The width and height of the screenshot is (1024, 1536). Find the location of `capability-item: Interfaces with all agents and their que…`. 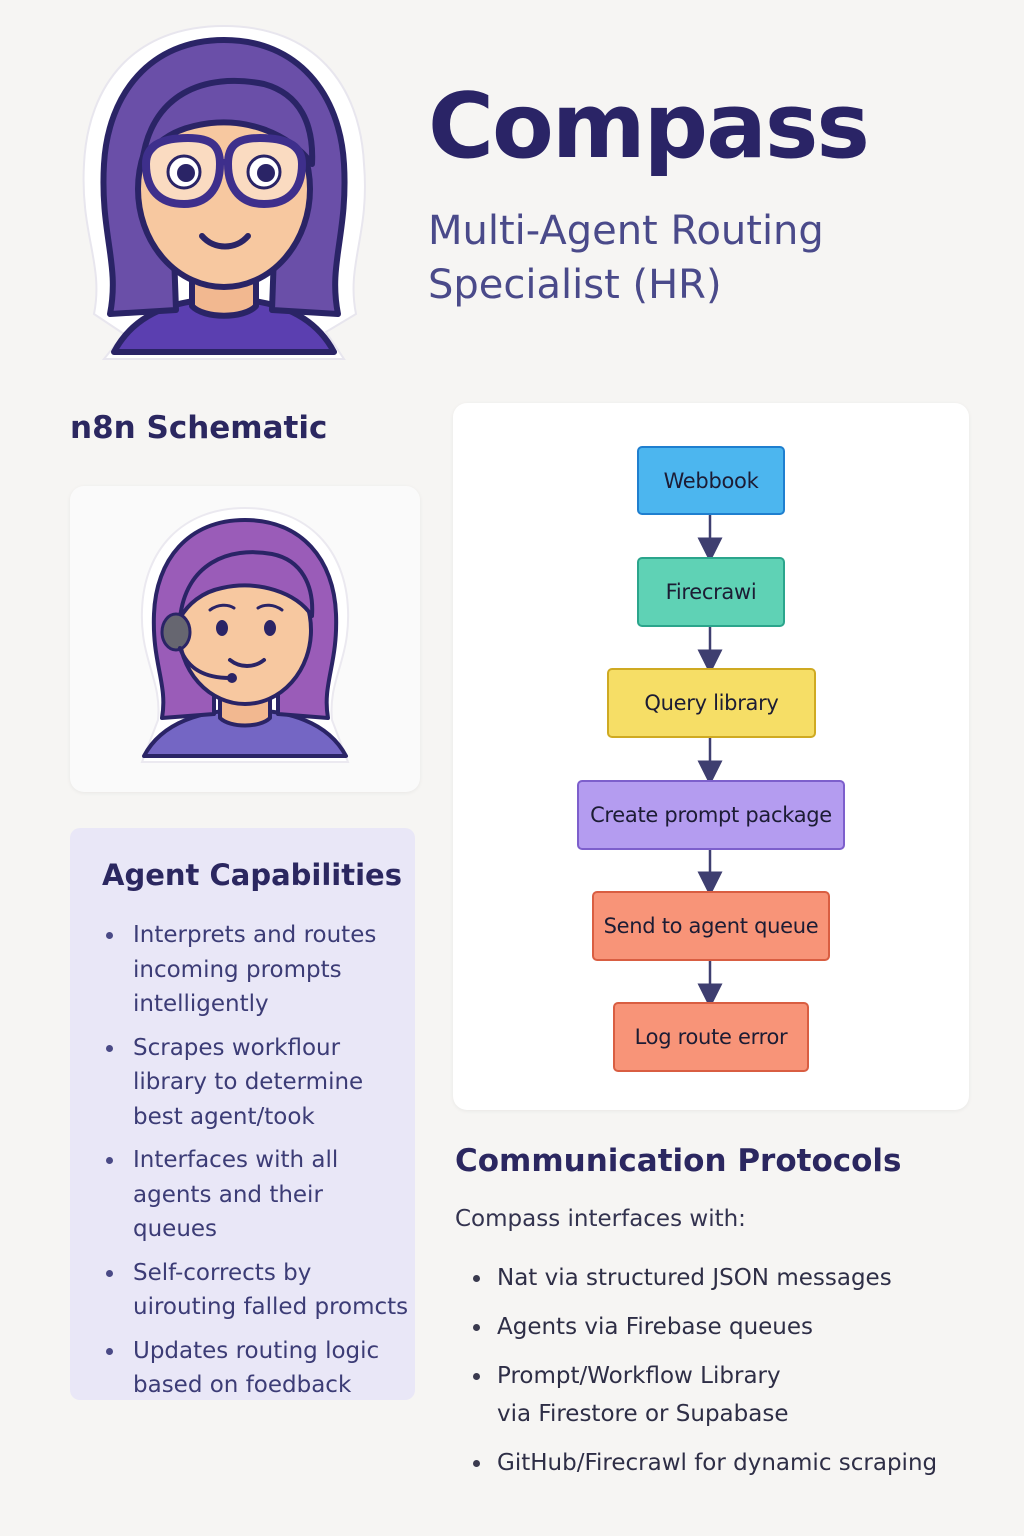

capability-item: Interfaces with all agents and their que… is located at coordinates (255, 1195).